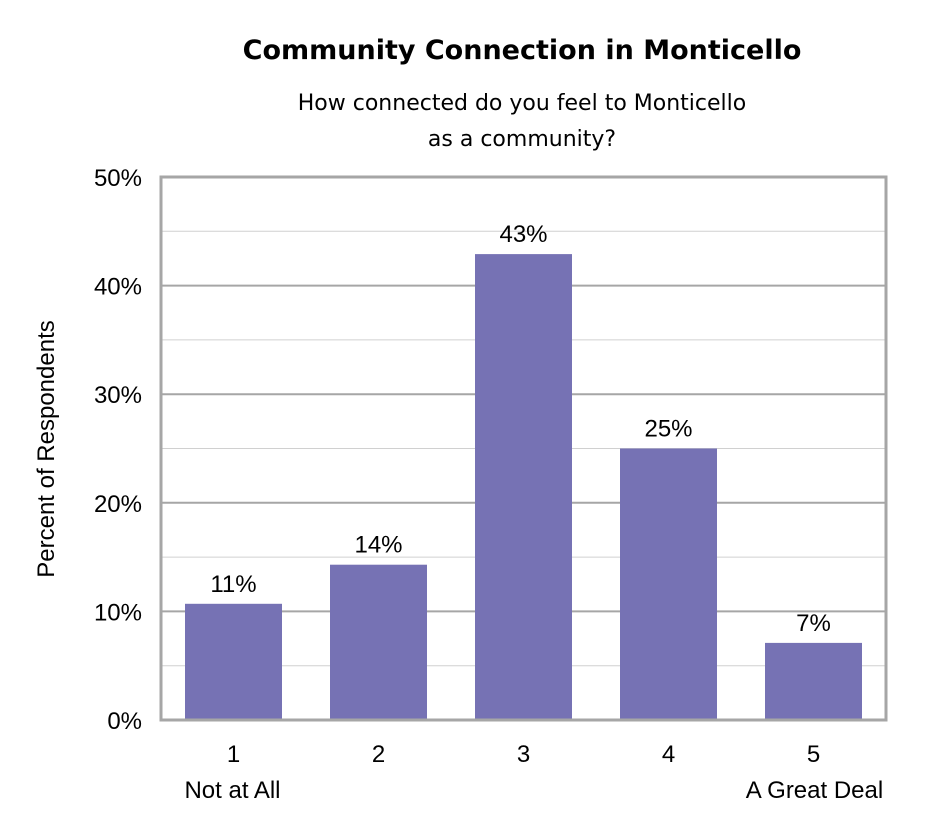 The image size is (945, 840). I want to click on chart-subtitle-line1: How connected do you feel to Monticello, so click(522, 103).